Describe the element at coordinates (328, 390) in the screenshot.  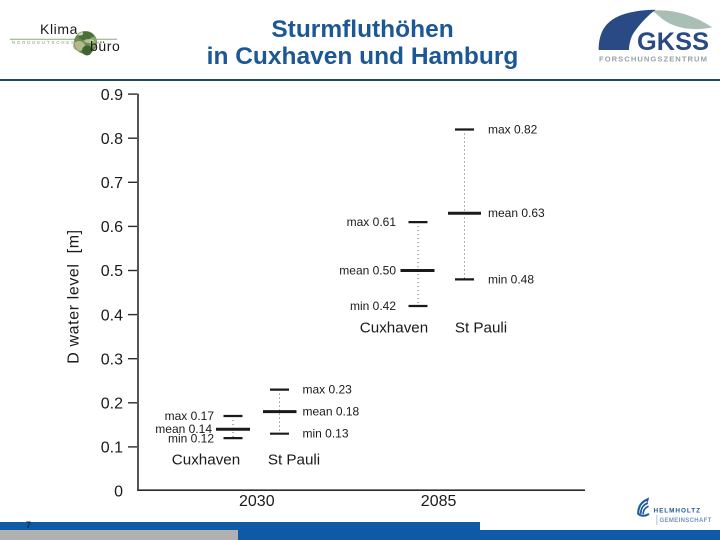
I see `svg-text: max 0.23` at that location.